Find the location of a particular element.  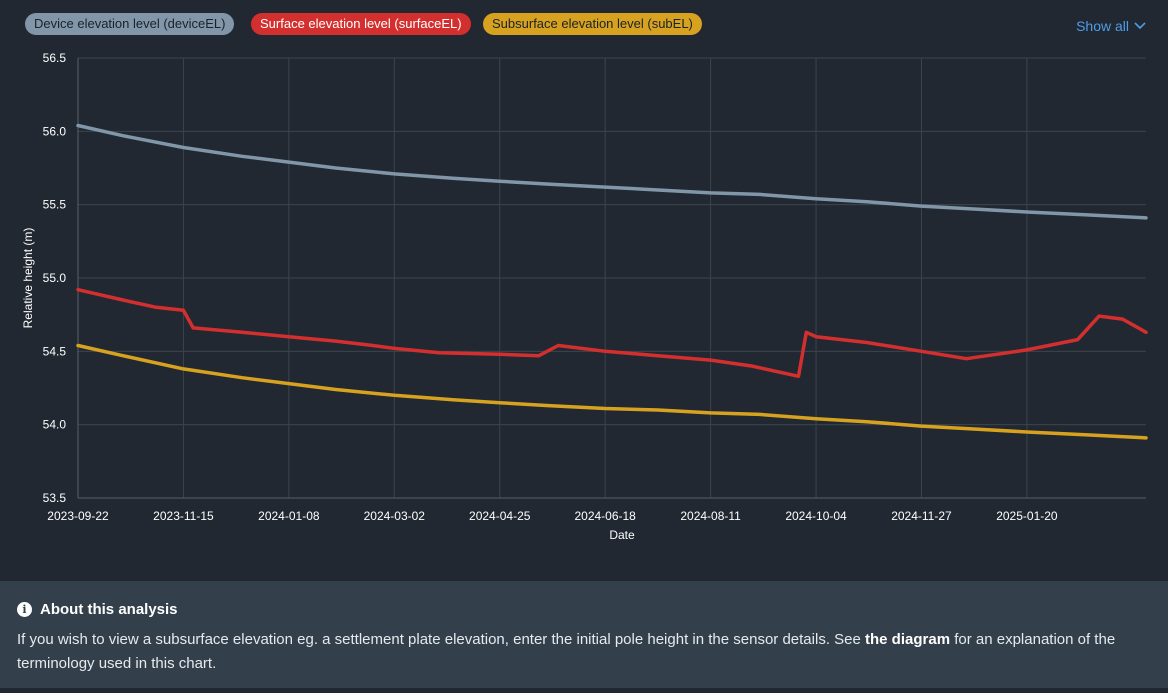

chevron-down-icon is located at coordinates (1140, 26).